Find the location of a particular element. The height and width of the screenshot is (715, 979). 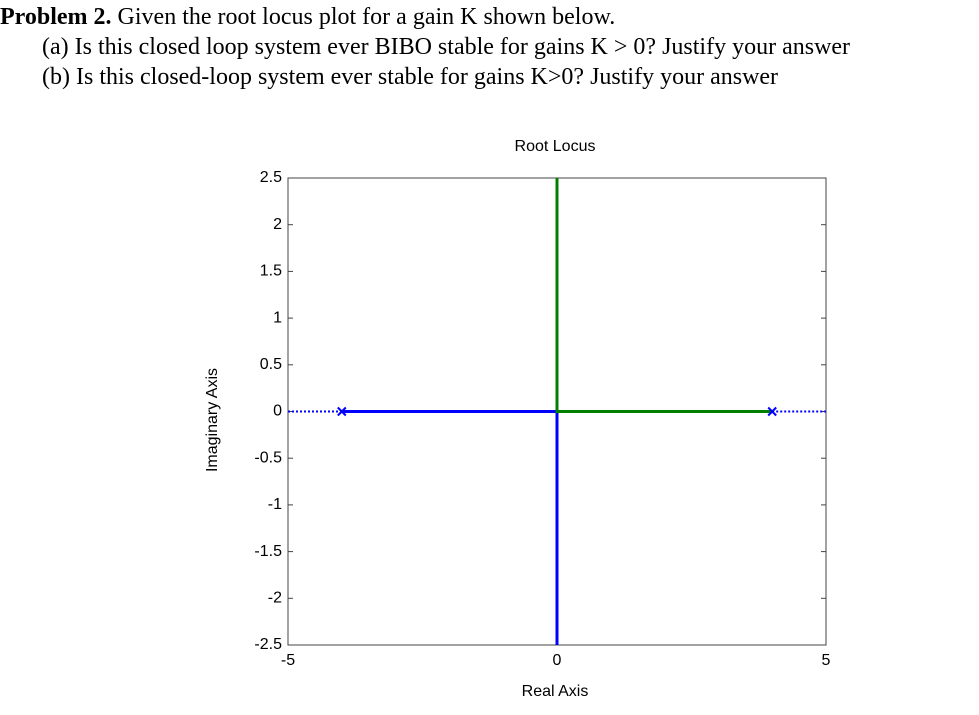

y-tick-label: -0.5 is located at coordinates (268, 457).